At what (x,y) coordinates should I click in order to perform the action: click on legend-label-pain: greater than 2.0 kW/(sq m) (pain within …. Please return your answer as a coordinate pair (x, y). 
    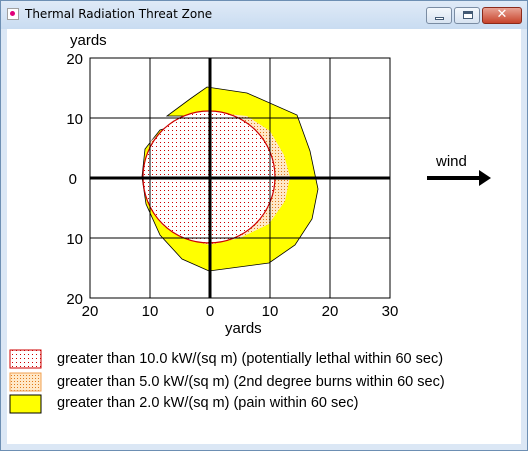
    Looking at the image, I should click on (207, 403).